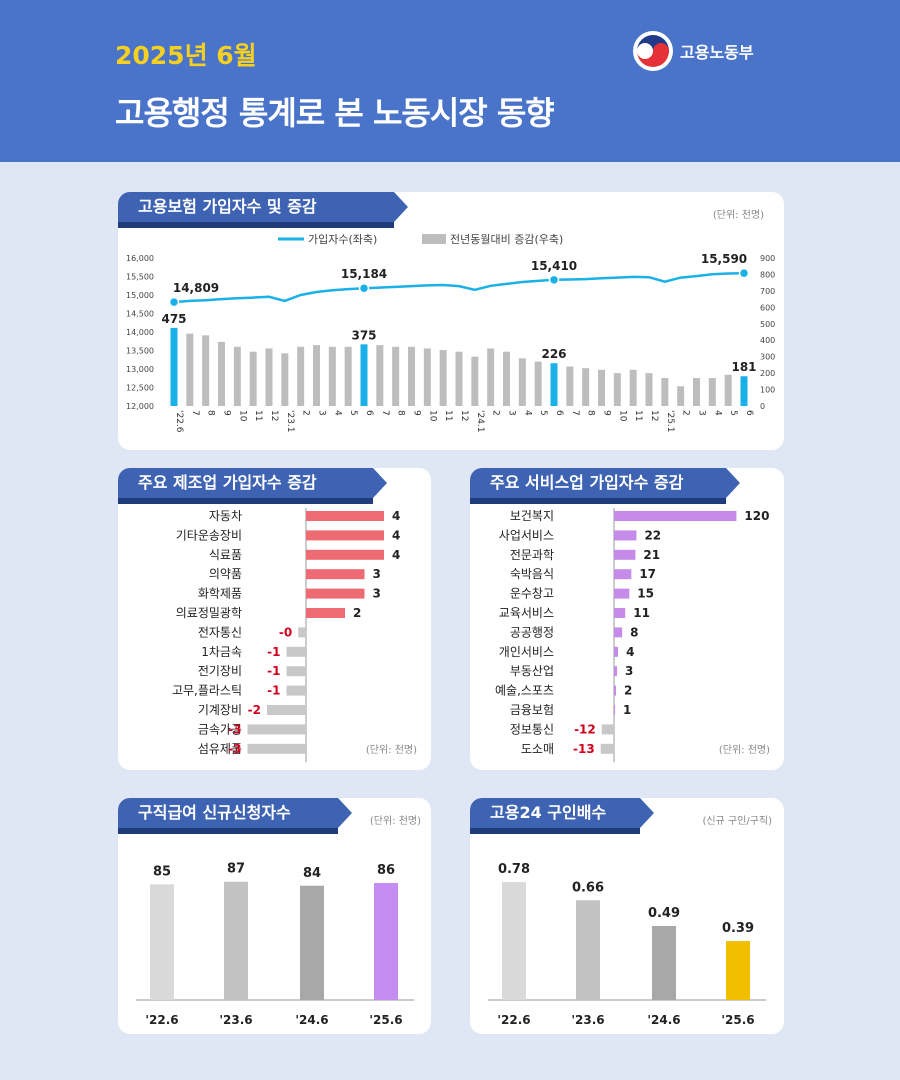 The width and height of the screenshot is (900, 1080). Describe the element at coordinates (220, 594) in the screenshot. I see `category-label: 화학제품` at that location.